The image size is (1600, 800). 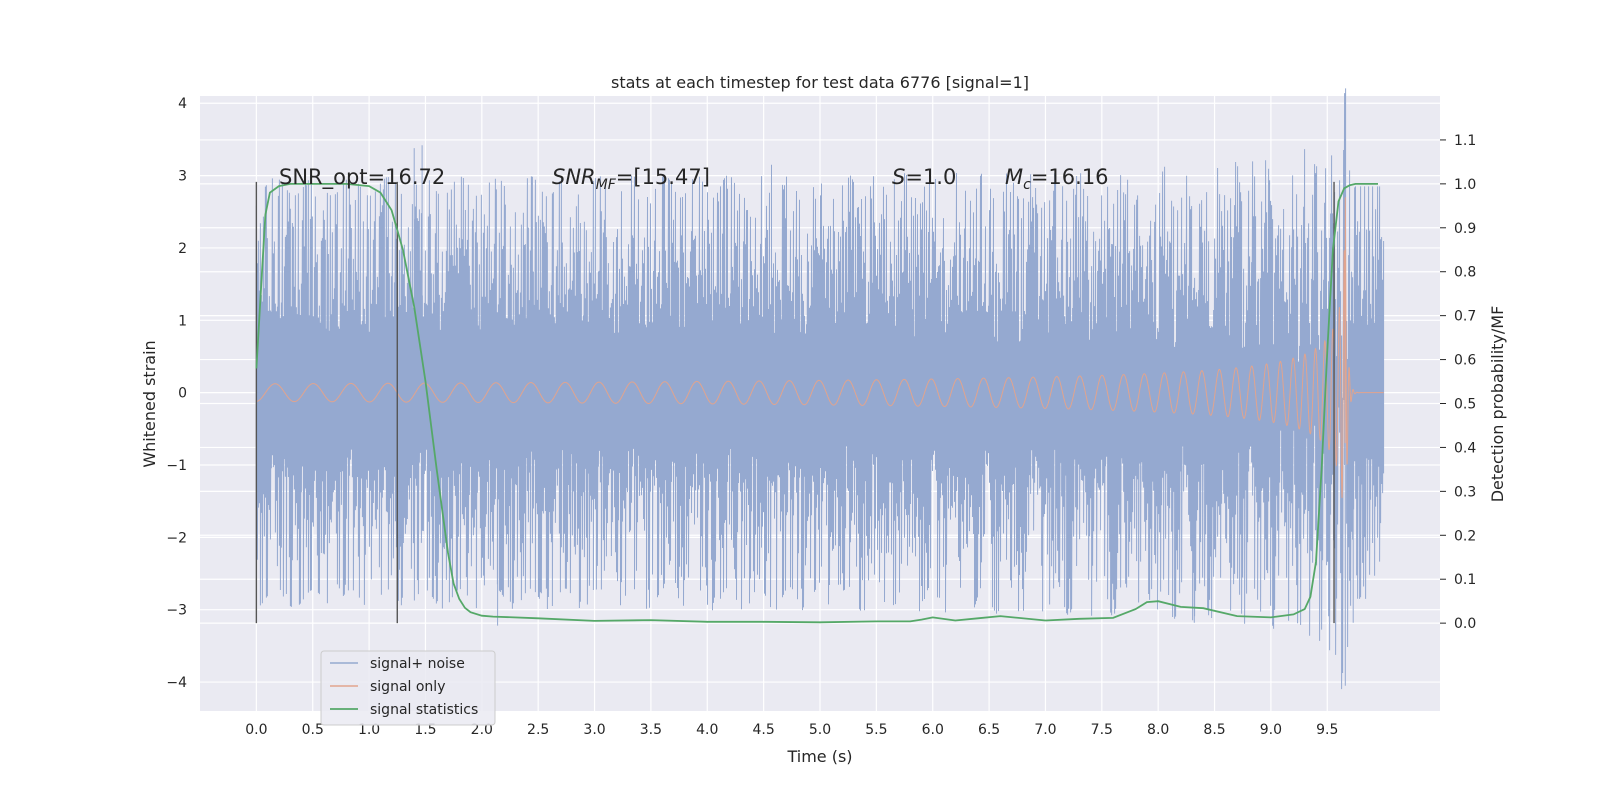 What do you see at coordinates (1465, 448) in the screenshot?
I see `y-right-tick-label: 0.4` at bounding box center [1465, 448].